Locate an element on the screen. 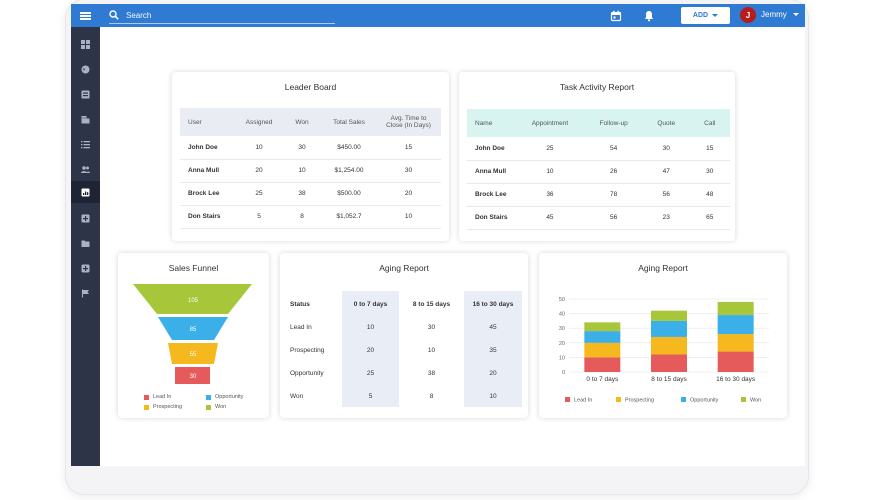 This screenshot has width=890, height=500. search-icon is located at coordinates (114, 15).